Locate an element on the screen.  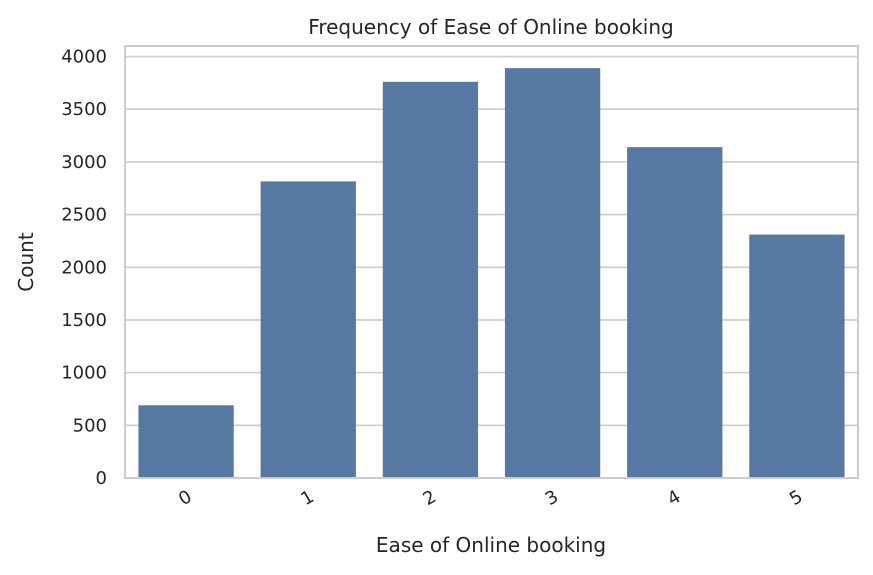
y-tick-label: 3000 is located at coordinates (84, 162).